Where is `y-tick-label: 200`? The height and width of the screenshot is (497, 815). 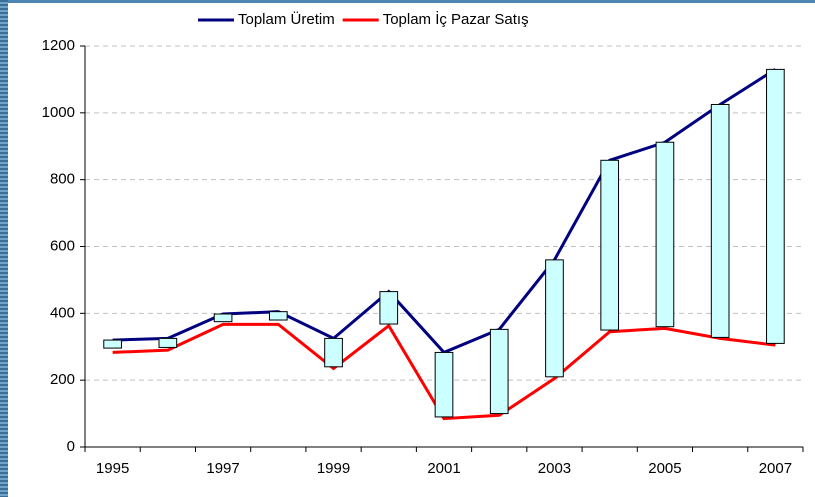
y-tick-label: 200 is located at coordinates (62, 379).